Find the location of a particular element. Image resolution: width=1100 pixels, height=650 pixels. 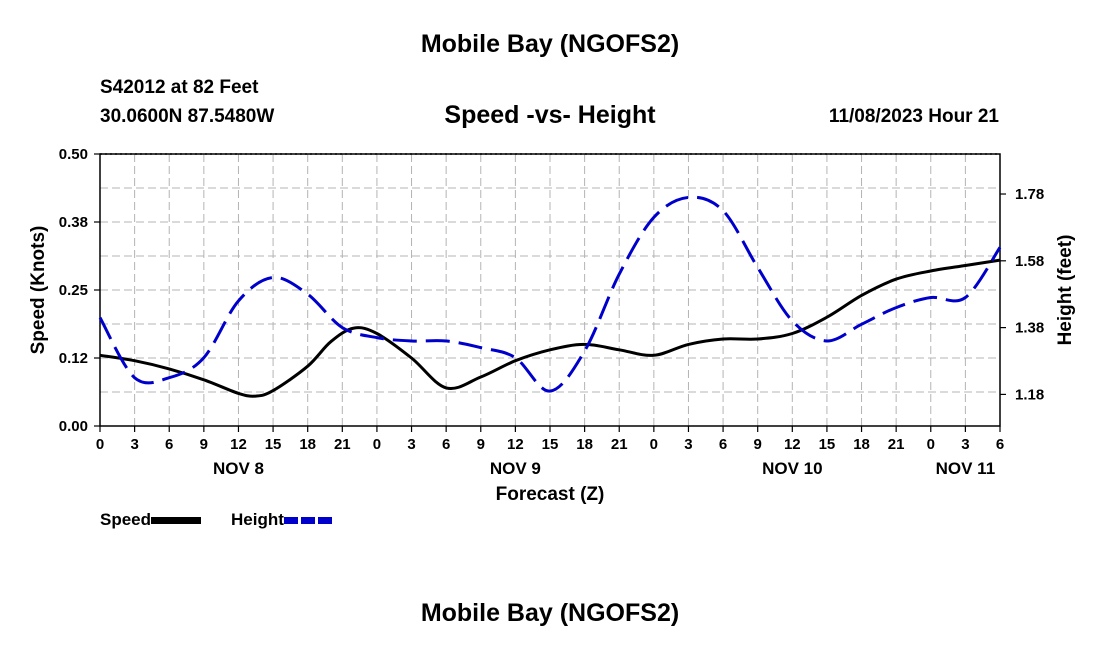

y-tick-label: 0.50 is located at coordinates (73, 154).